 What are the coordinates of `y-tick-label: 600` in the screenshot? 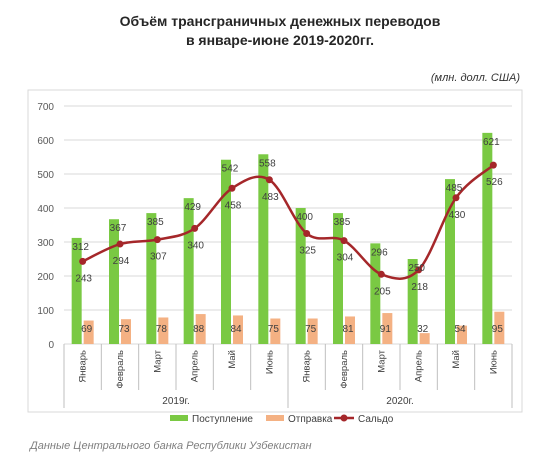 It's located at (45, 141).